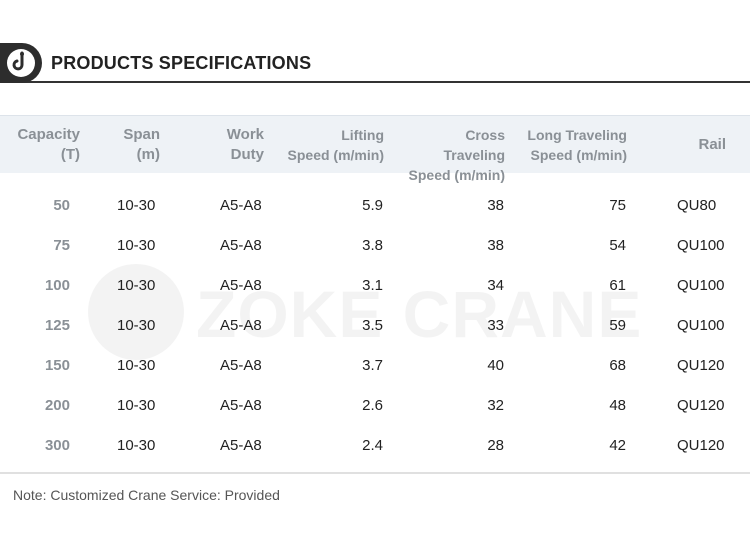  I want to click on cell-cross-speed: 28, so click(495, 445).